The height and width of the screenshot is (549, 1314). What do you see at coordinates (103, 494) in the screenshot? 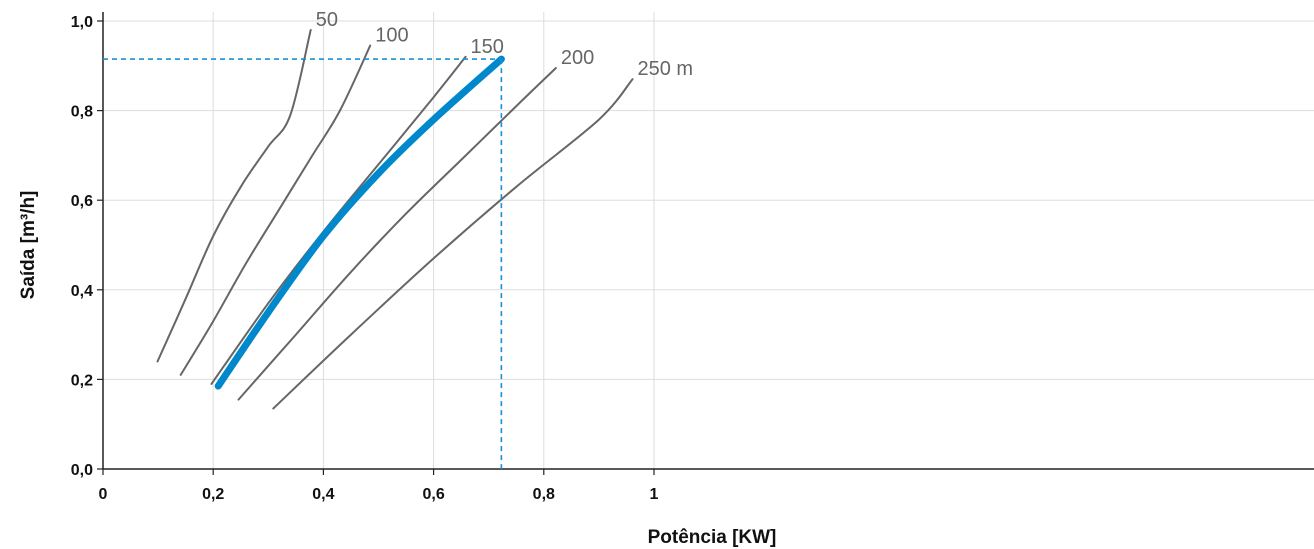
I see `x-tick-label: 0` at bounding box center [103, 494].